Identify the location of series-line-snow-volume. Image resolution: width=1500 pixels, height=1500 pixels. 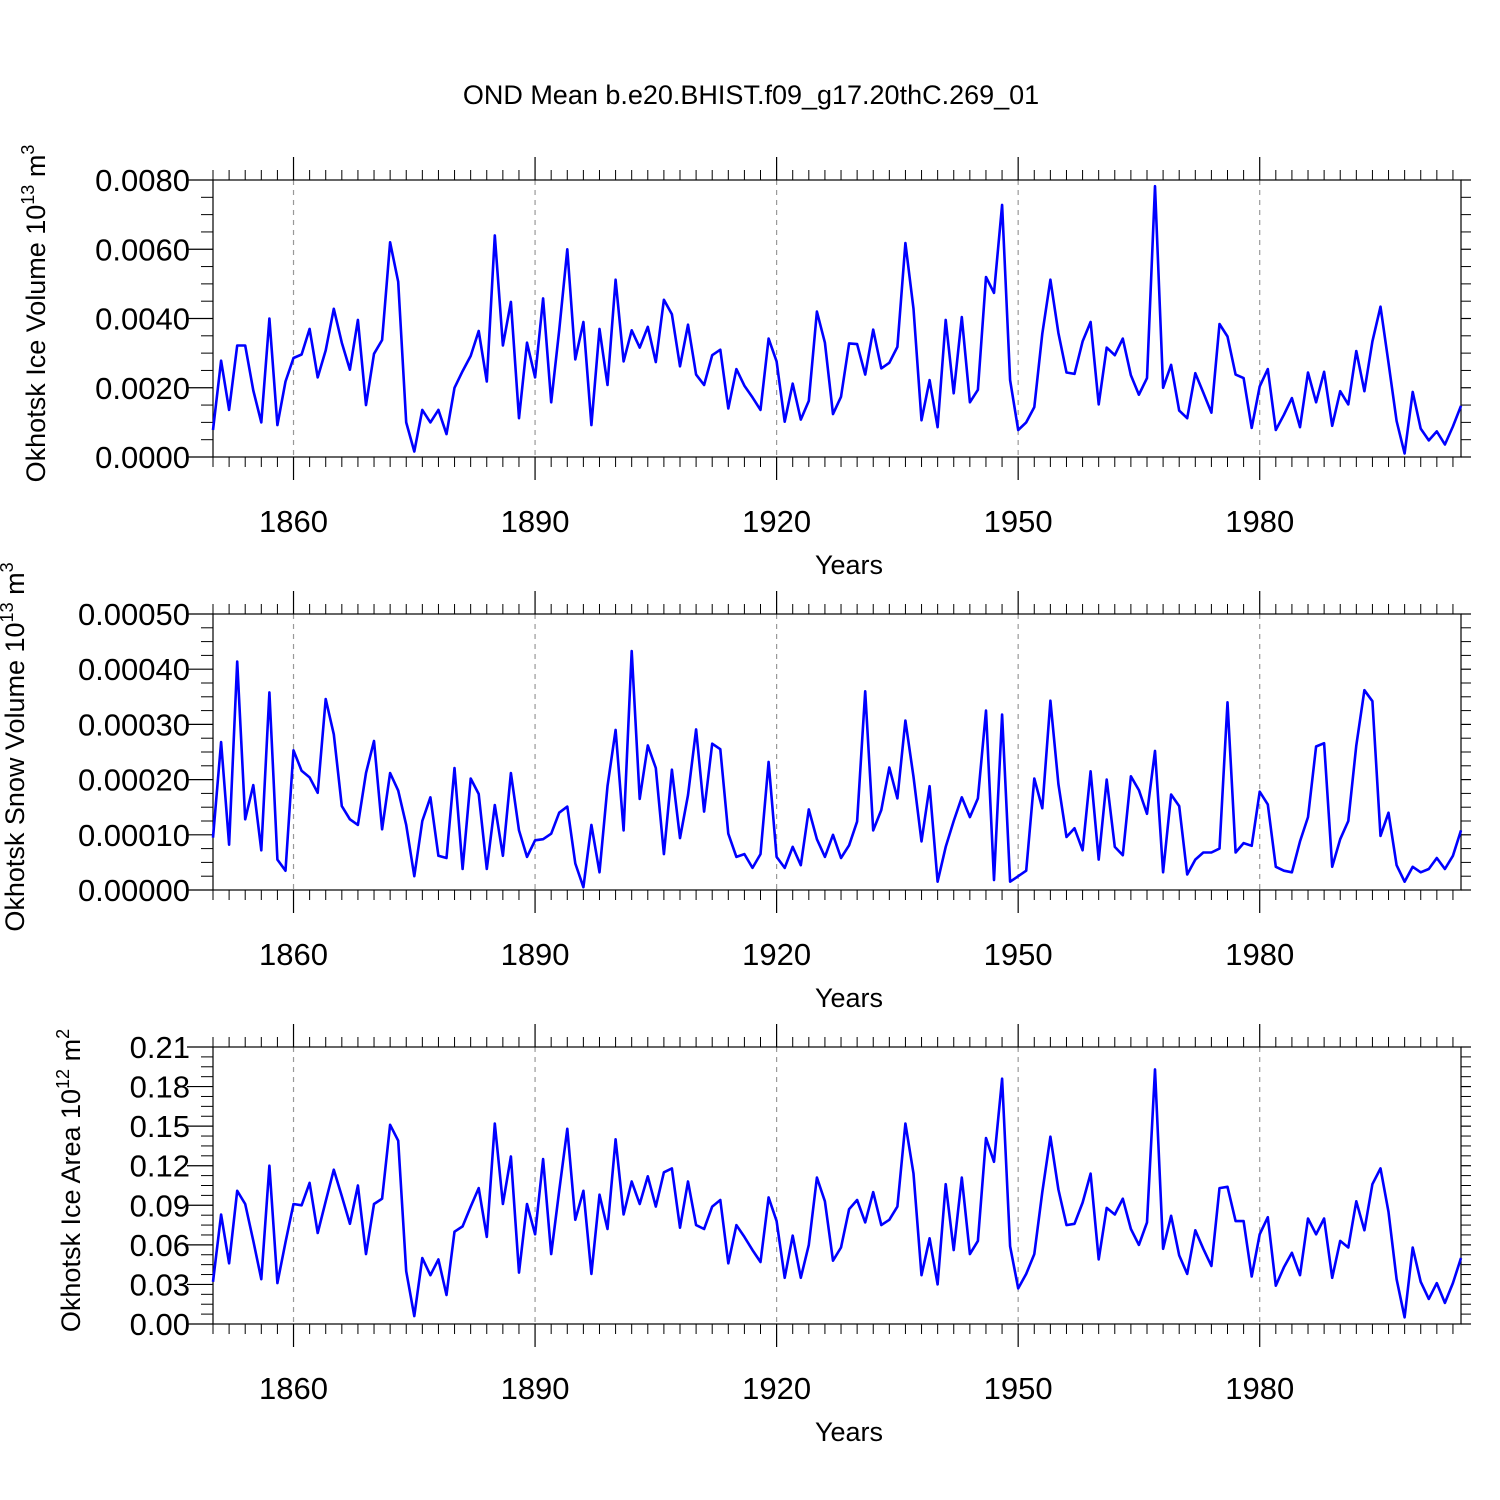
(837, 769).